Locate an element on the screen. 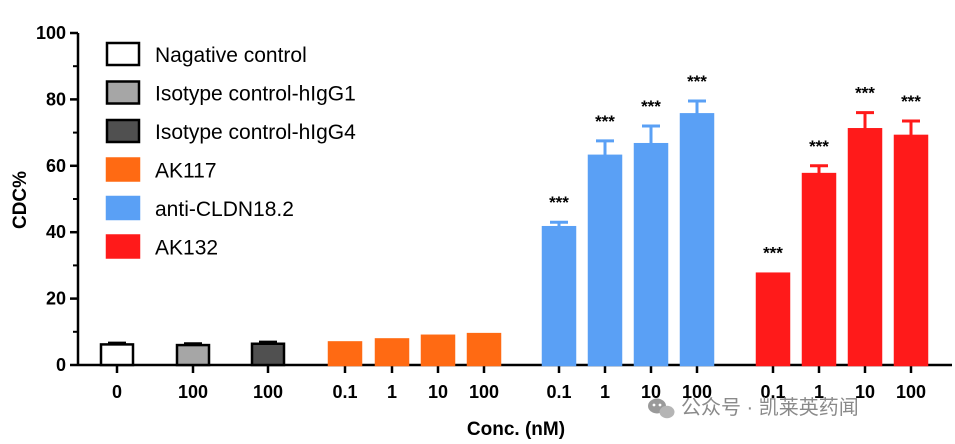 Image resolution: width=955 pixels, height=444 pixels. legend-label: anti-CLDN18.2 is located at coordinates (224, 209).